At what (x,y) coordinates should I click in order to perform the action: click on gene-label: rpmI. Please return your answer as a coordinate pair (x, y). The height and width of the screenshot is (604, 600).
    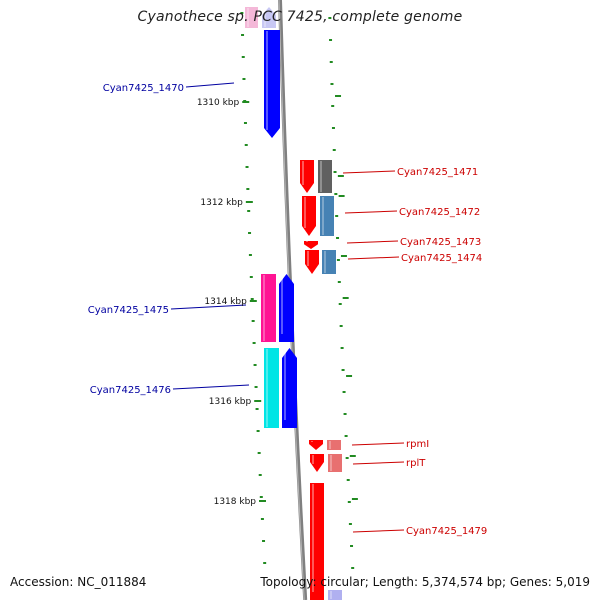
    Looking at the image, I should click on (417, 444).